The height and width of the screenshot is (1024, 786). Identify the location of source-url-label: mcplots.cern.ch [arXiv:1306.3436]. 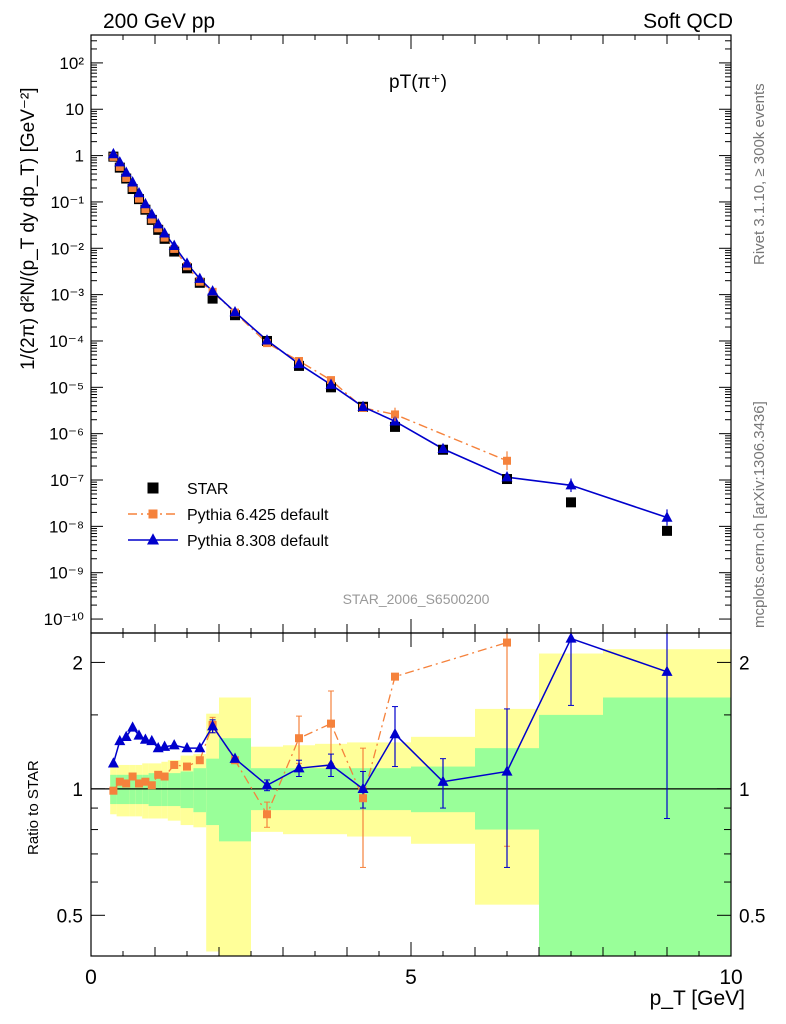
(759, 514).